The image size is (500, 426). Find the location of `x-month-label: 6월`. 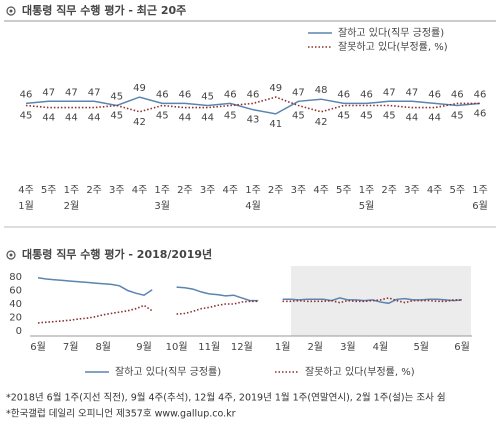

x-month-label: 6월 is located at coordinates (480, 206).